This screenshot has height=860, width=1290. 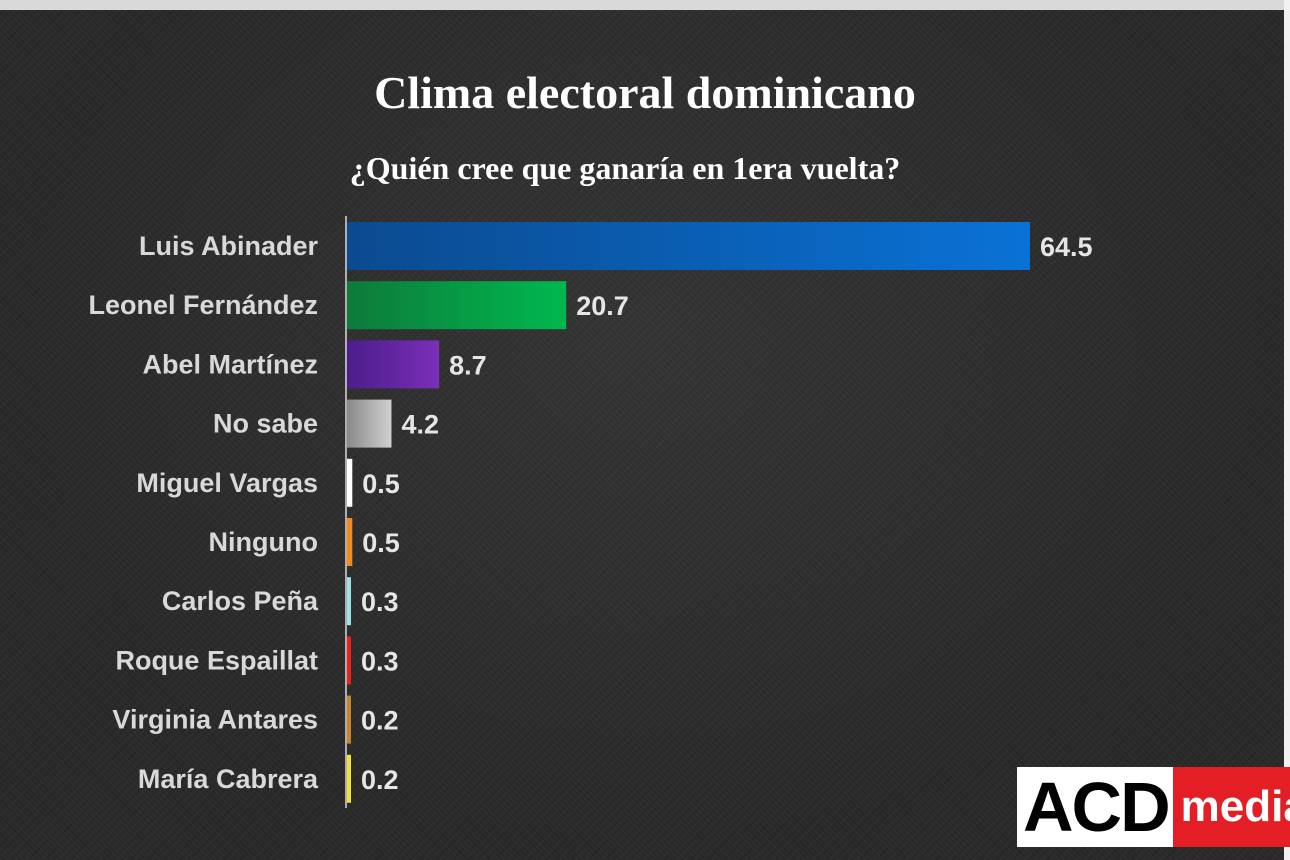 What do you see at coordinates (1066, 247) in the screenshot?
I see `value-label: 64.5` at bounding box center [1066, 247].